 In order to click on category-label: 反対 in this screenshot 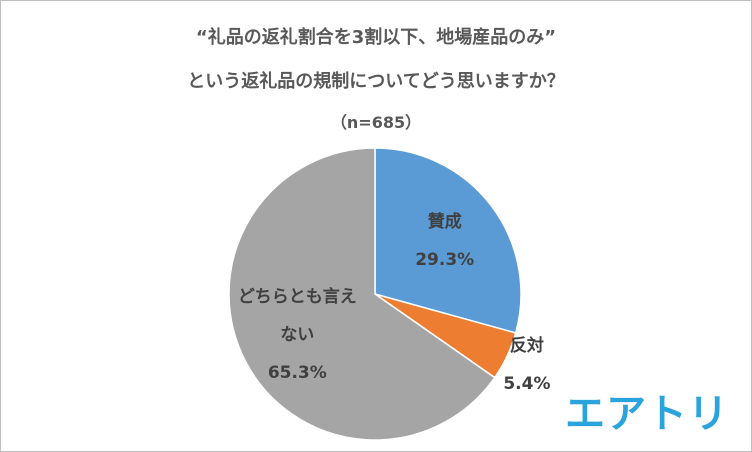, I will do `click(526, 346)`.